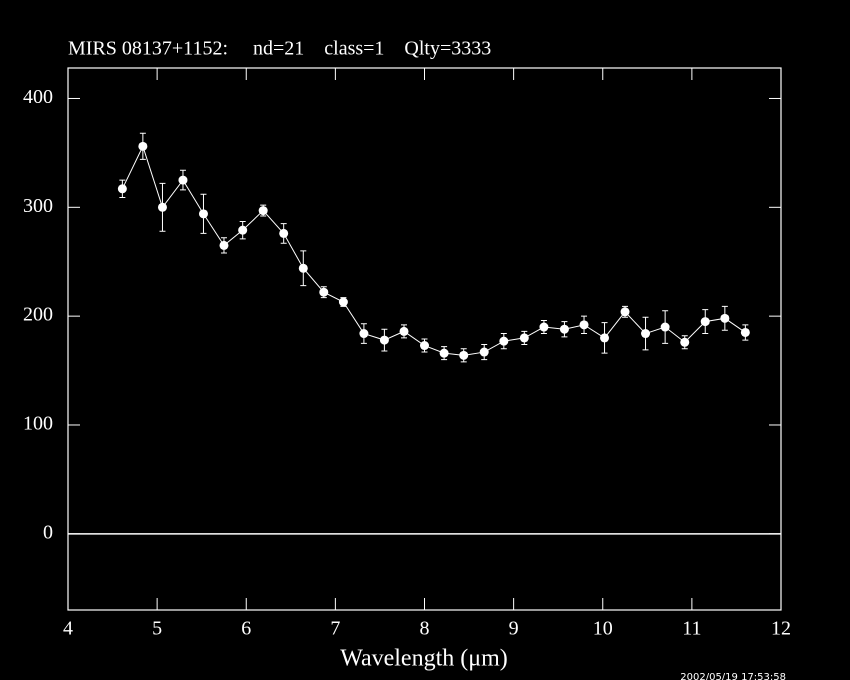 This screenshot has height=680, width=850. I want to click on x-tick-label: 7, so click(335, 629).